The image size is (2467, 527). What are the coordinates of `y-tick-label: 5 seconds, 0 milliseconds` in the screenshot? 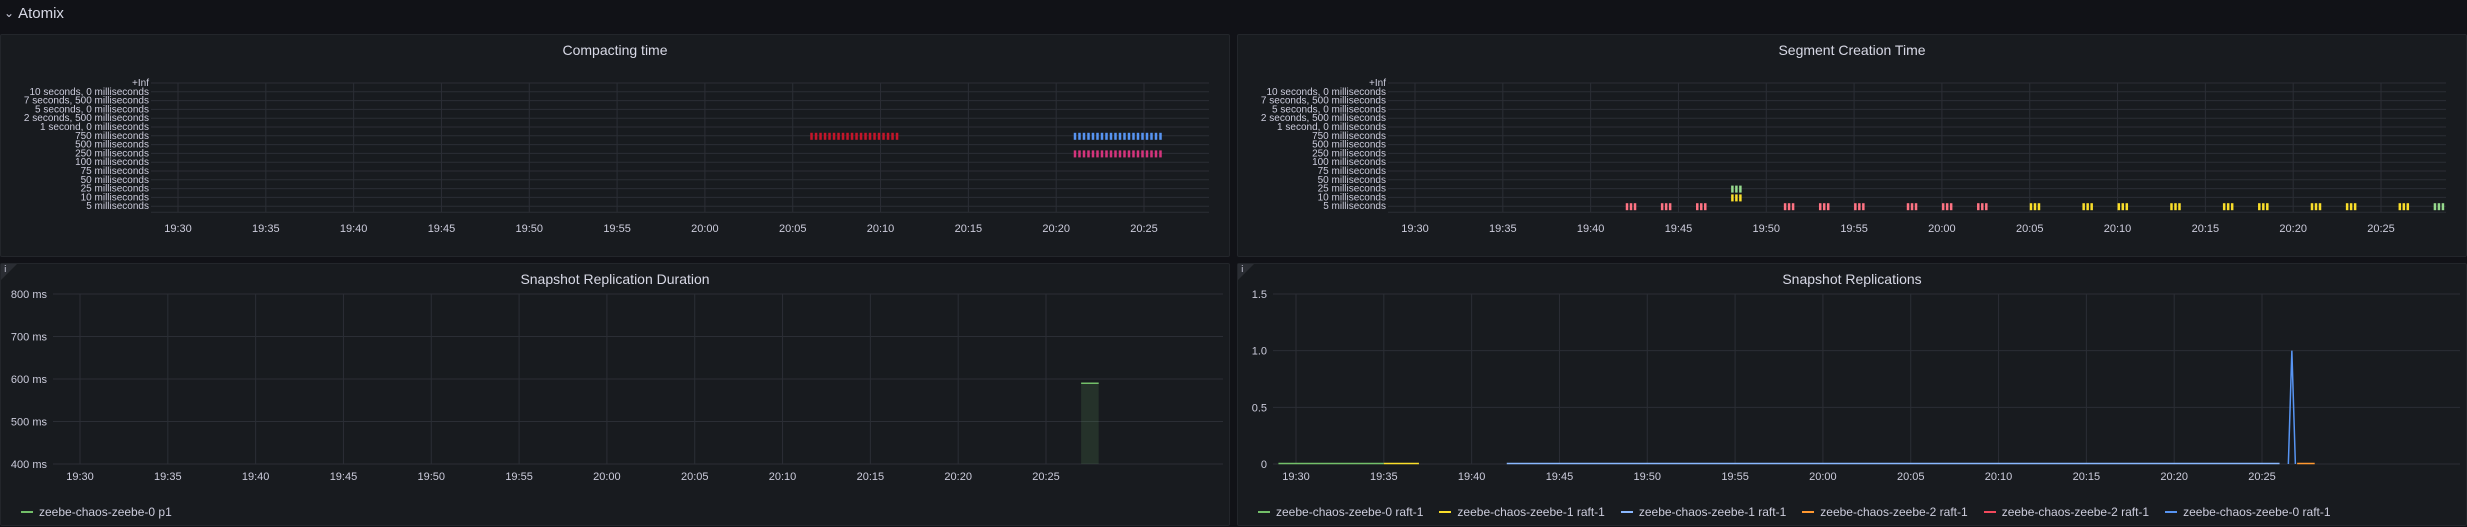 It's located at (1329, 109).